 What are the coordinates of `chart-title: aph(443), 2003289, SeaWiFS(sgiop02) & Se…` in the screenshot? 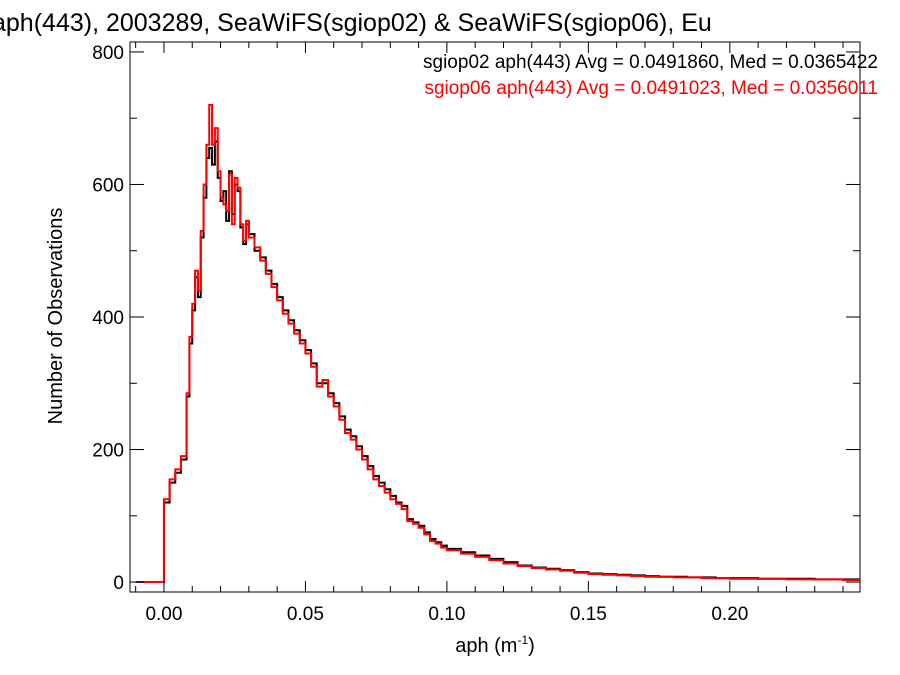 It's located at (356, 23).